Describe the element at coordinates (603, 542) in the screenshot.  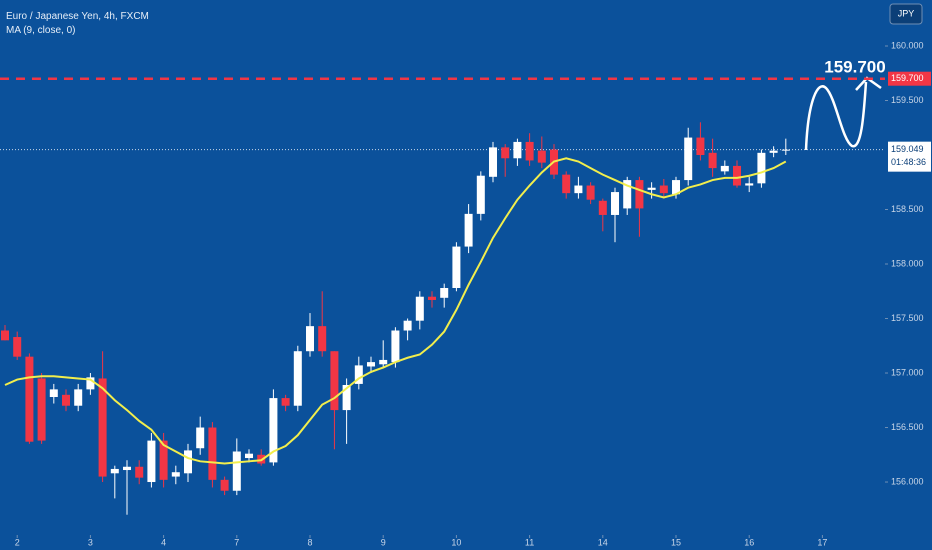
I see `x-tick-label: 14` at that location.